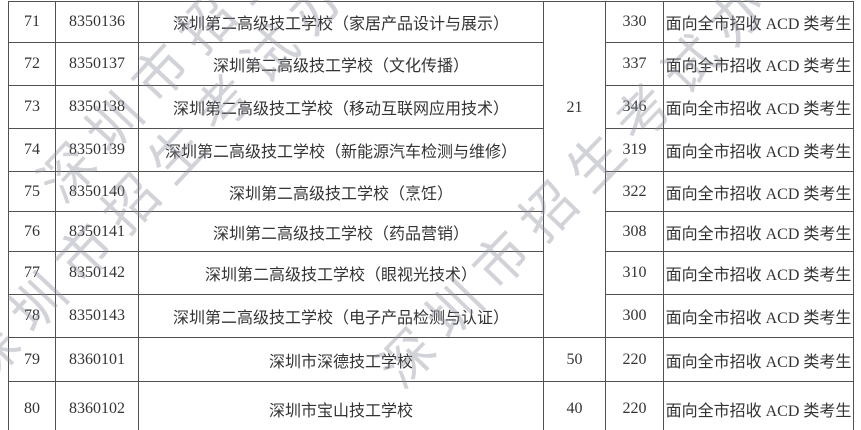 Image resolution: width=861 pixels, height=430 pixels. Describe the element at coordinates (574, 405) in the screenshot. I see `plan-count-cell: 40` at that location.